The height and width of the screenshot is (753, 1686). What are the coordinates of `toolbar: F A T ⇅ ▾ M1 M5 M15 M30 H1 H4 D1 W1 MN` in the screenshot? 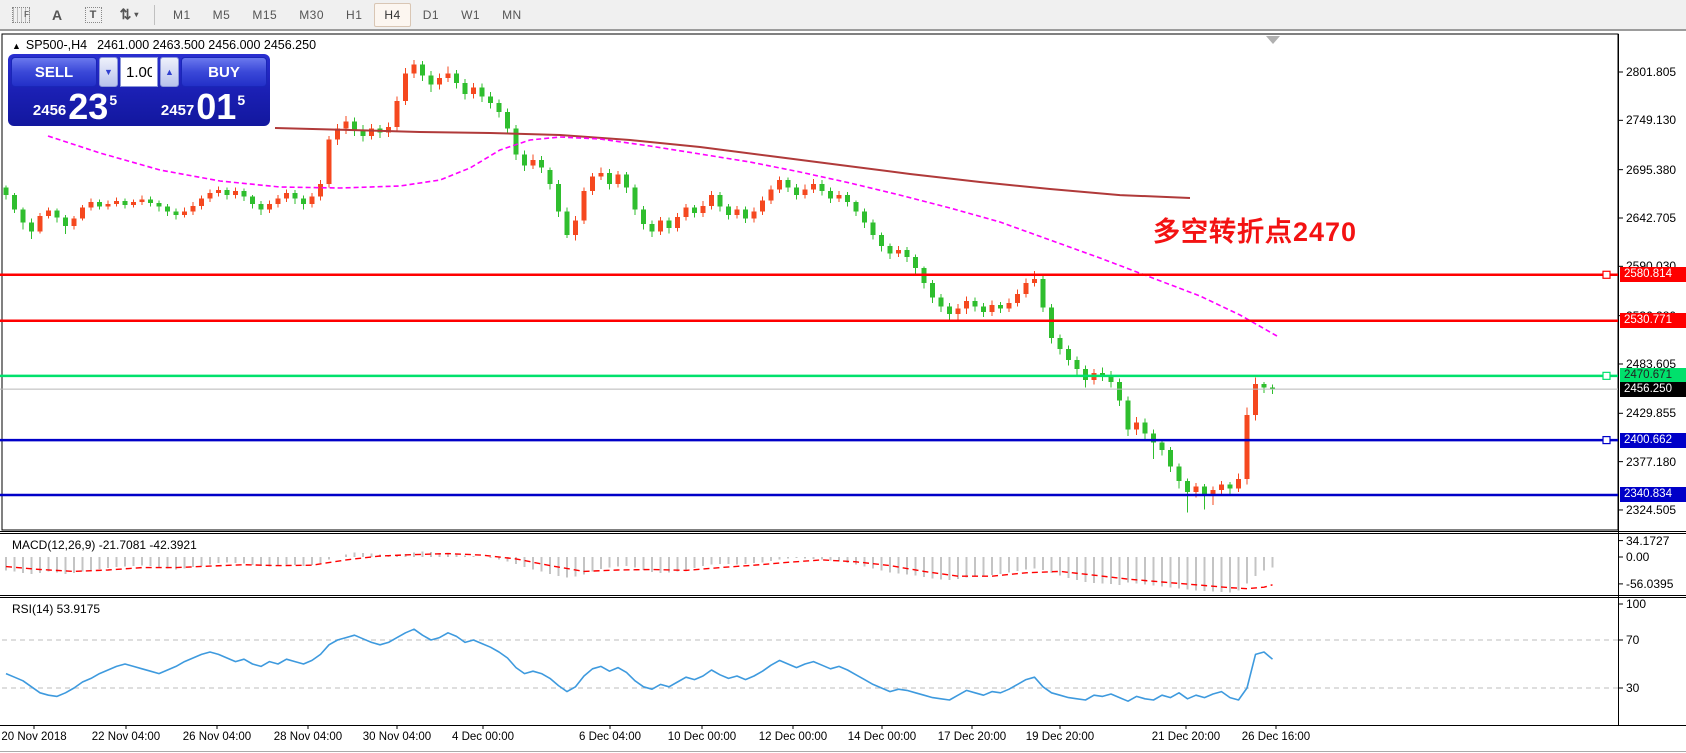 It's located at (843, 15).